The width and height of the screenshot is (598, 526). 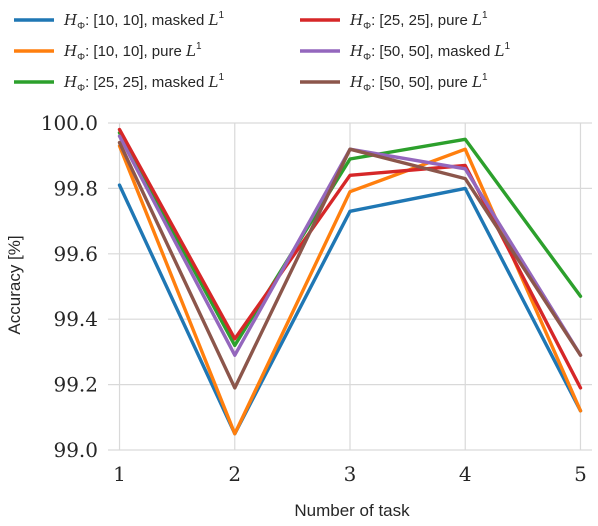 What do you see at coordinates (234, 474) in the screenshot?
I see `x-tick-label: 2` at bounding box center [234, 474].